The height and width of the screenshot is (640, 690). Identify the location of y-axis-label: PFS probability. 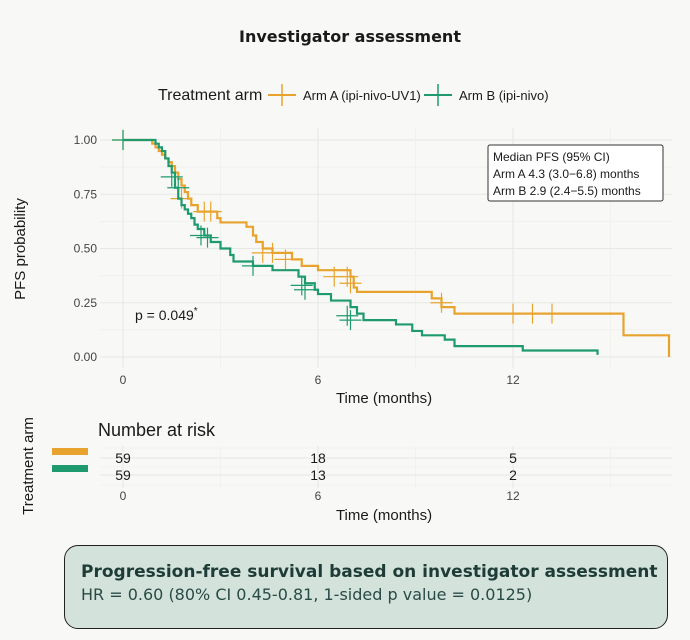
(20, 249).